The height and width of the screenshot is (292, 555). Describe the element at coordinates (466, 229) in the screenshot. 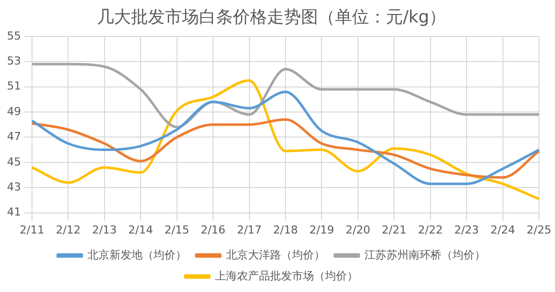

I see `x-tick-label: 2/23` at that location.